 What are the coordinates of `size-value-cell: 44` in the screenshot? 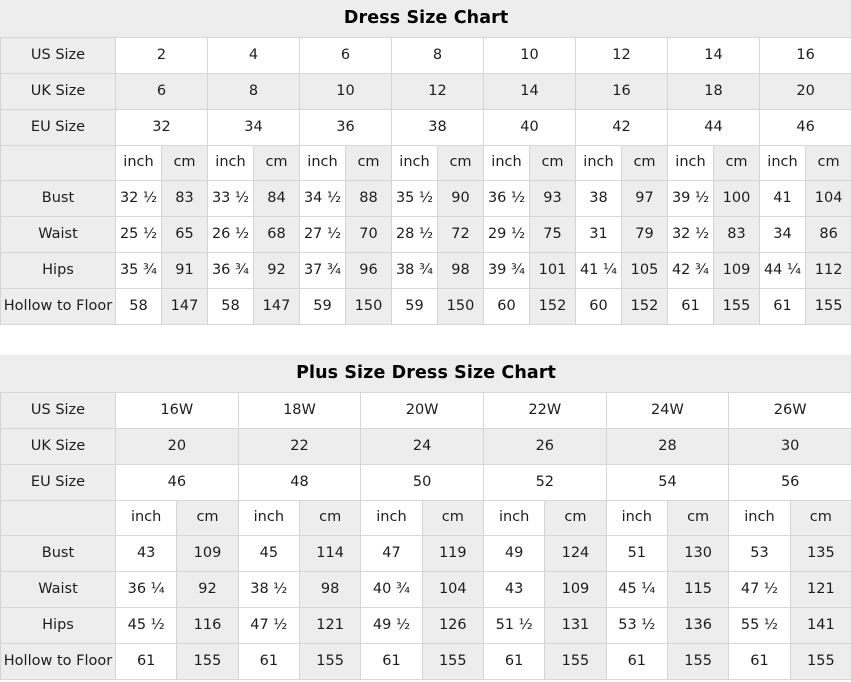 It's located at (713, 127).